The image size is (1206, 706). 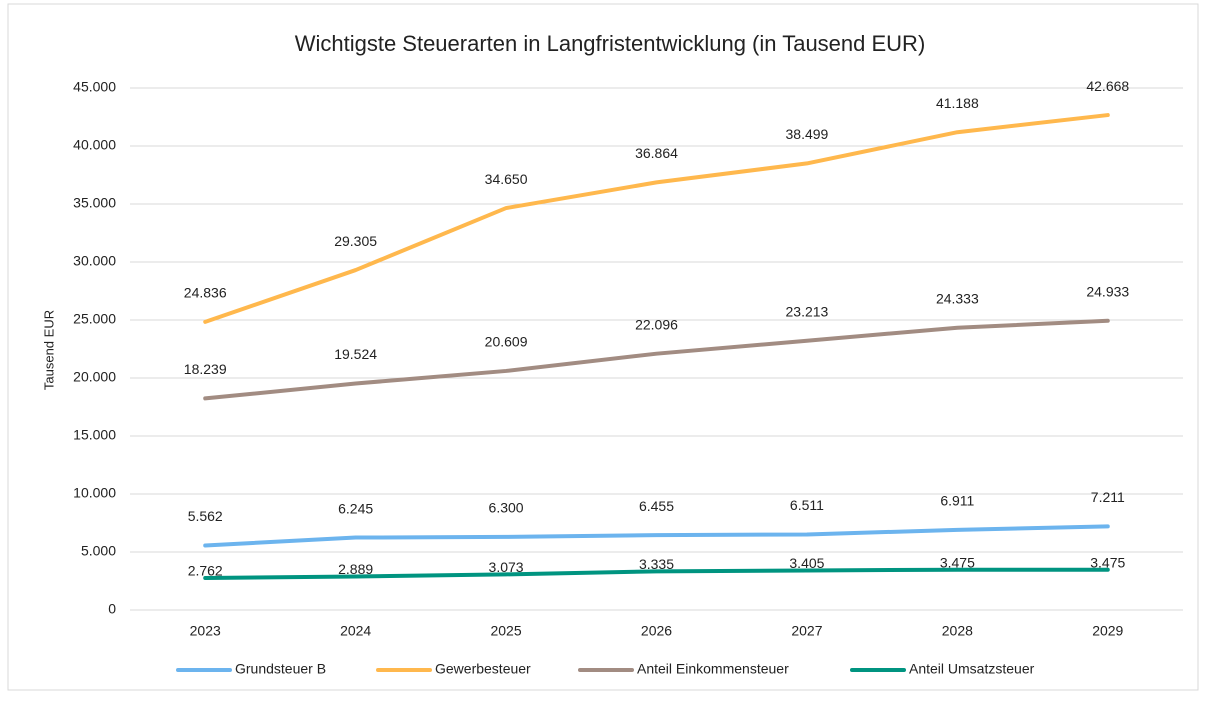 I want to click on data-label: 7.211, so click(x=1108, y=497).